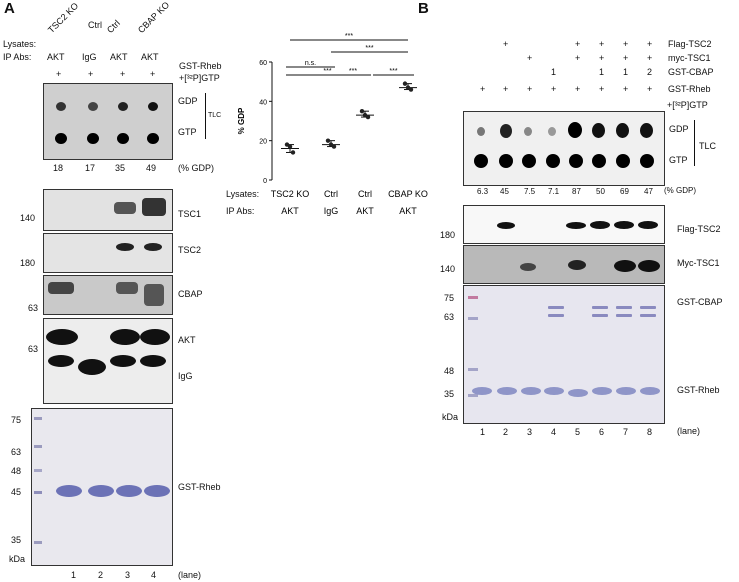 The image size is (739, 582). Describe the element at coordinates (408, 194) in the screenshot. I see `x-lysate-label-4: CBAP KO` at that location.